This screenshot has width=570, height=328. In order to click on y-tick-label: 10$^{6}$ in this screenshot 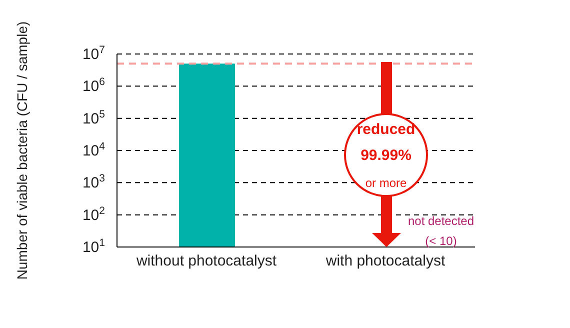, I will do `click(94, 86)`.